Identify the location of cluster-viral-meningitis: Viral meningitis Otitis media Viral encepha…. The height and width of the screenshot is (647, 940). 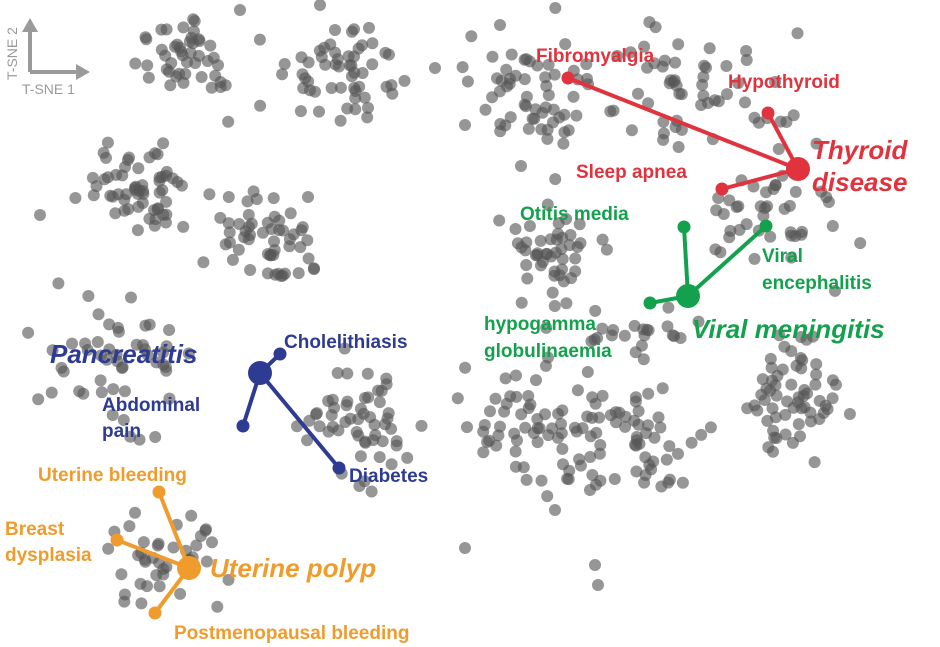
(684, 283).